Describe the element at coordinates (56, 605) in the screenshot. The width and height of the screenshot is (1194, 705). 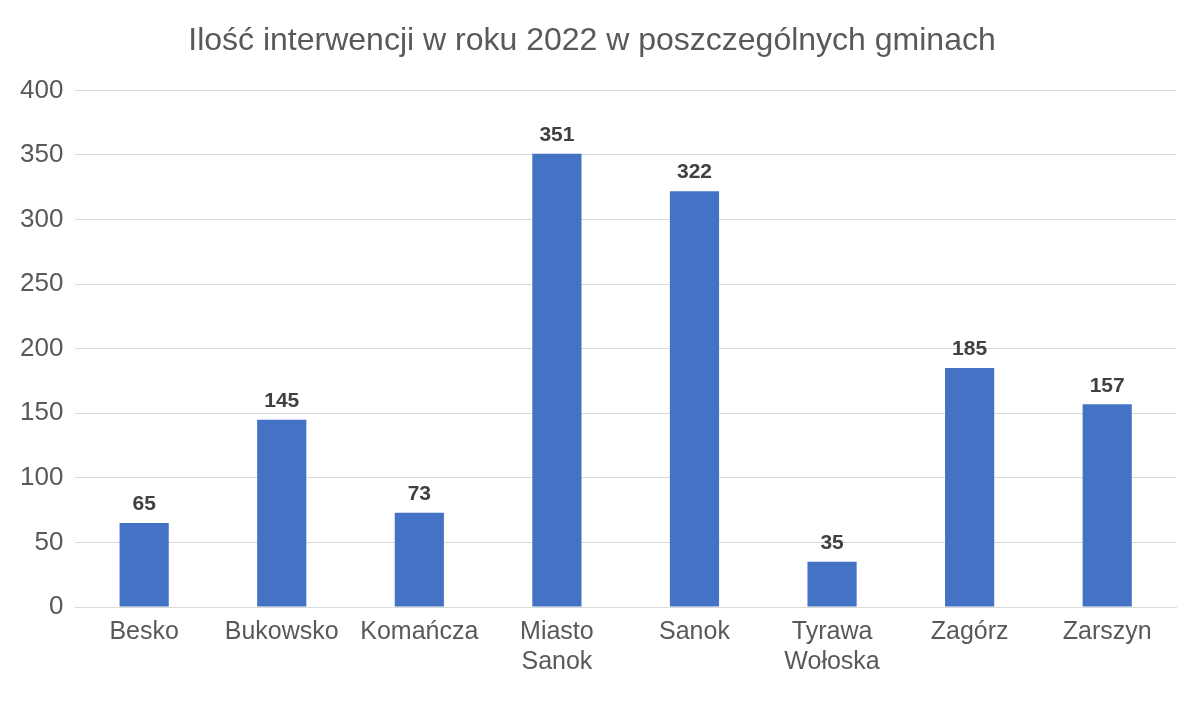
I see `y-tick-label: 0` at that location.